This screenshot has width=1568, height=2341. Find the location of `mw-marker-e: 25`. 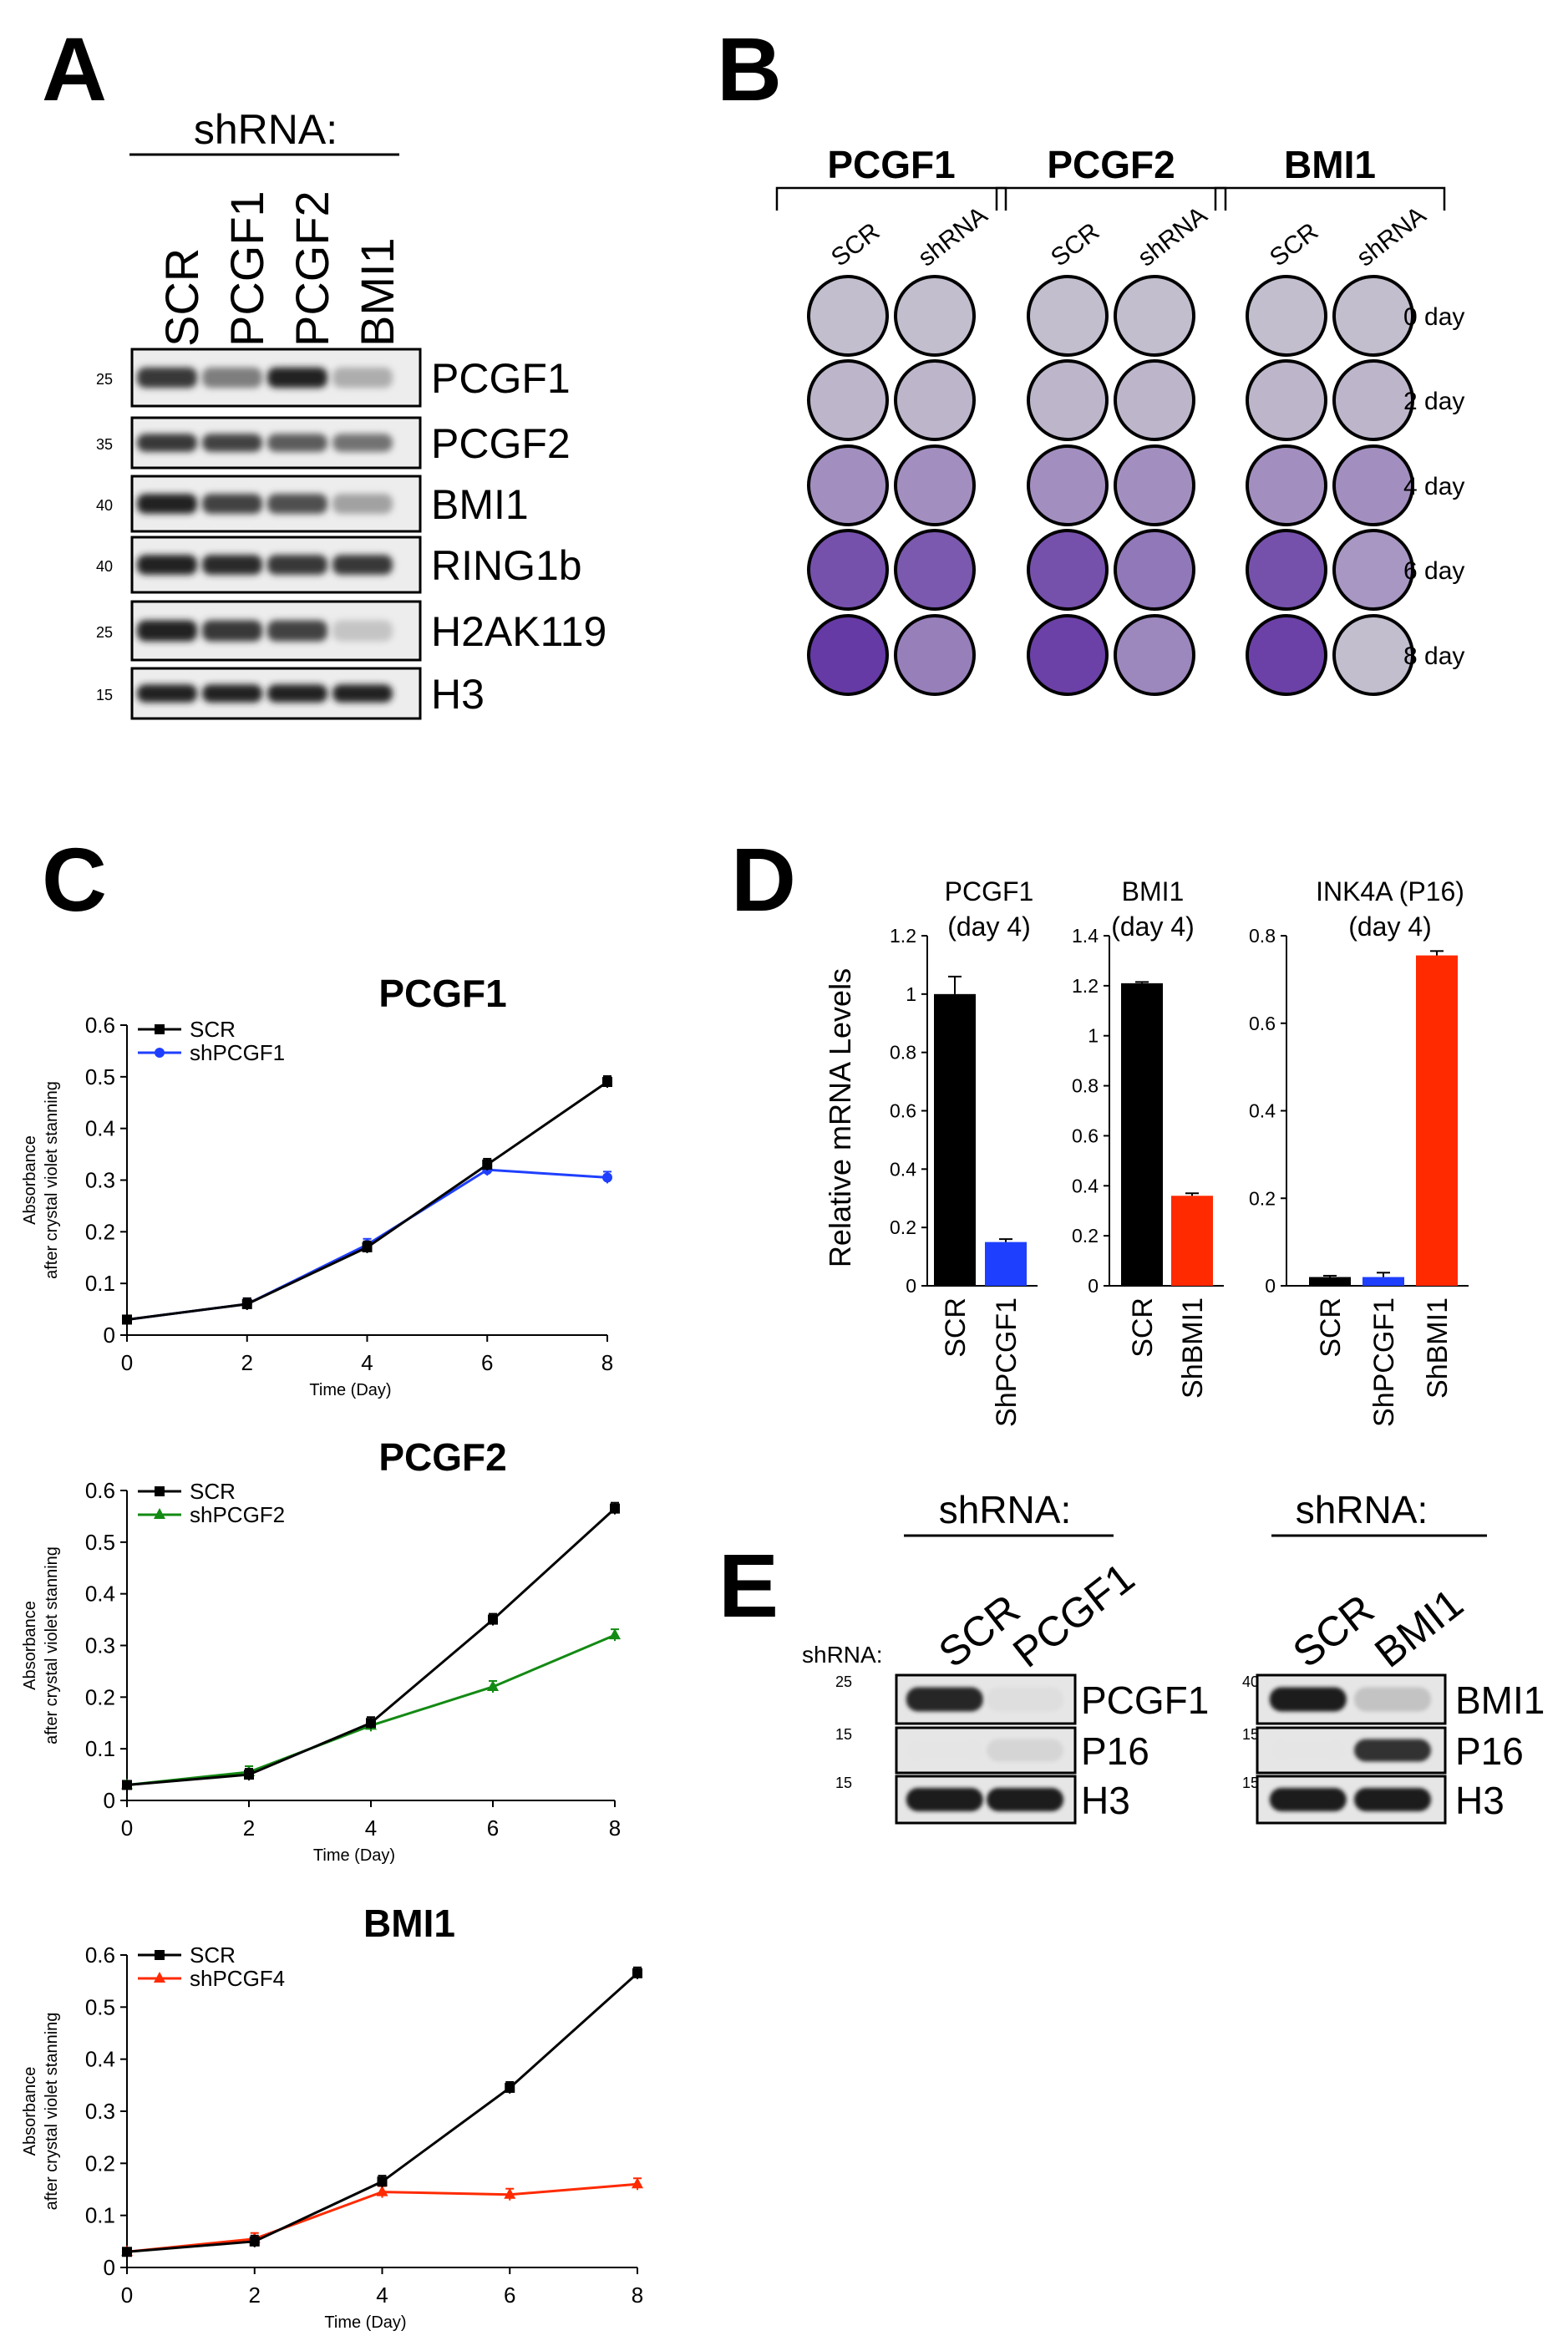

mw-marker-e: 25 is located at coordinates (843, 1681).